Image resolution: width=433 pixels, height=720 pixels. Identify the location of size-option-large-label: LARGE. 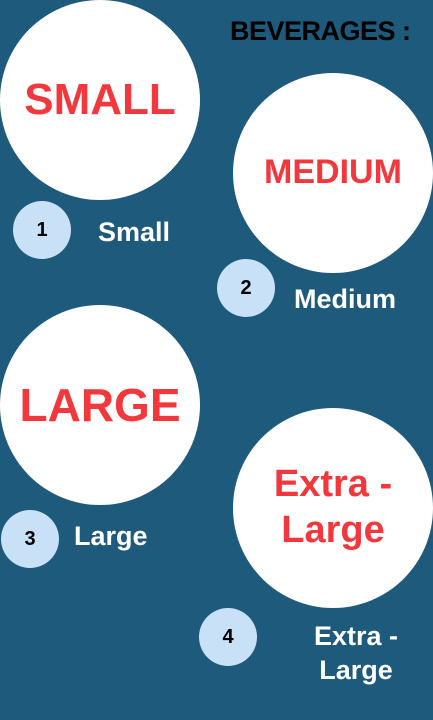
(100, 404).